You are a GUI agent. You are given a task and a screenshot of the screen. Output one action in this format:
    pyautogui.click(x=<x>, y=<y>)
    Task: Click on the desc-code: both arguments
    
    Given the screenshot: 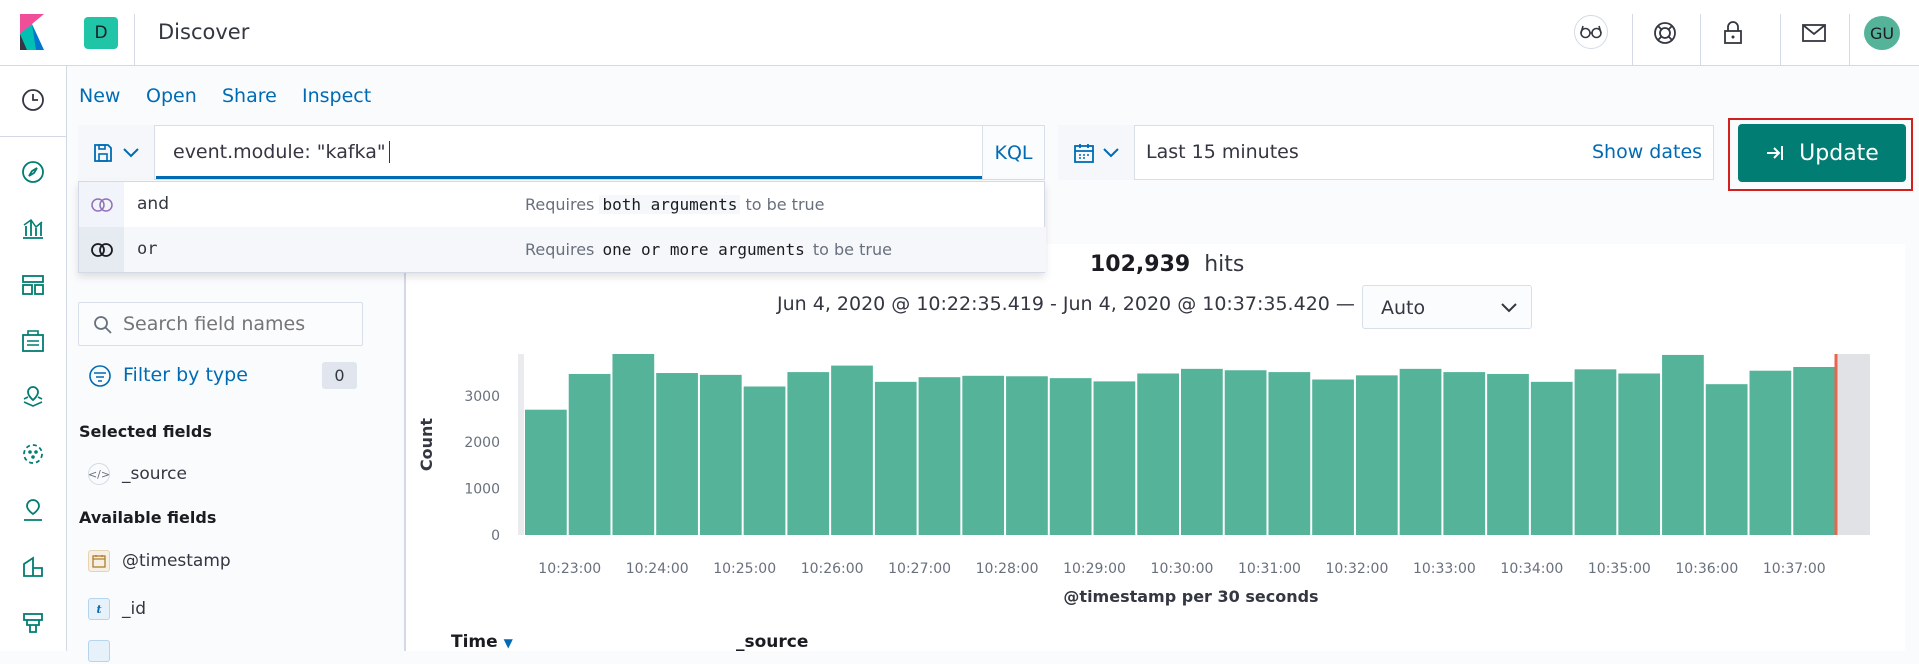 What is the action you would take?
    pyautogui.click(x=670, y=204)
    